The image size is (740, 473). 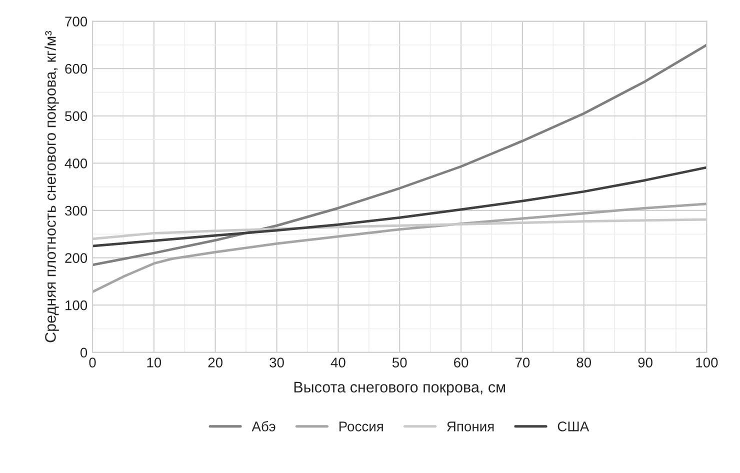 I want to click on line-series, so click(x=399, y=207).